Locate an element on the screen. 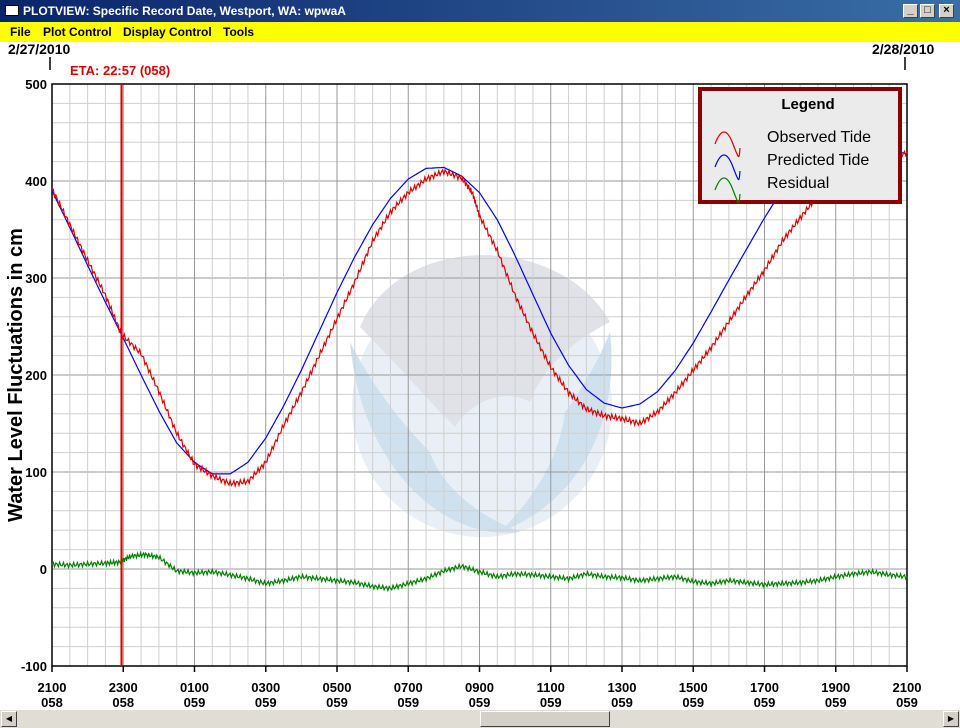  close-button: × is located at coordinates (946, 11).